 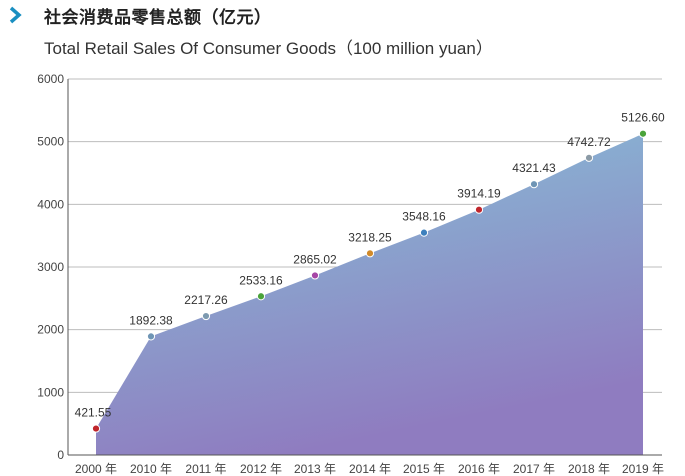 I want to click on data-label: 4321.43, so click(x=534, y=168).